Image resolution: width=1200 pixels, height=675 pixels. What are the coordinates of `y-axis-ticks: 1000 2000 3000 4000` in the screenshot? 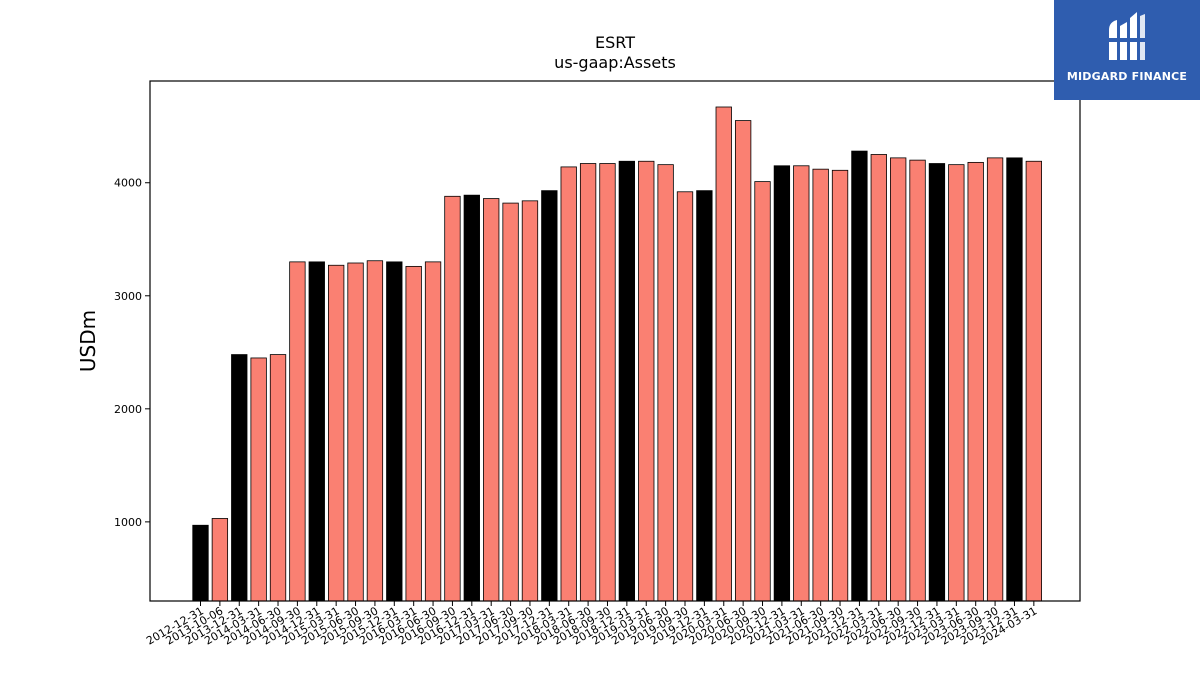 It's located at (132, 353).